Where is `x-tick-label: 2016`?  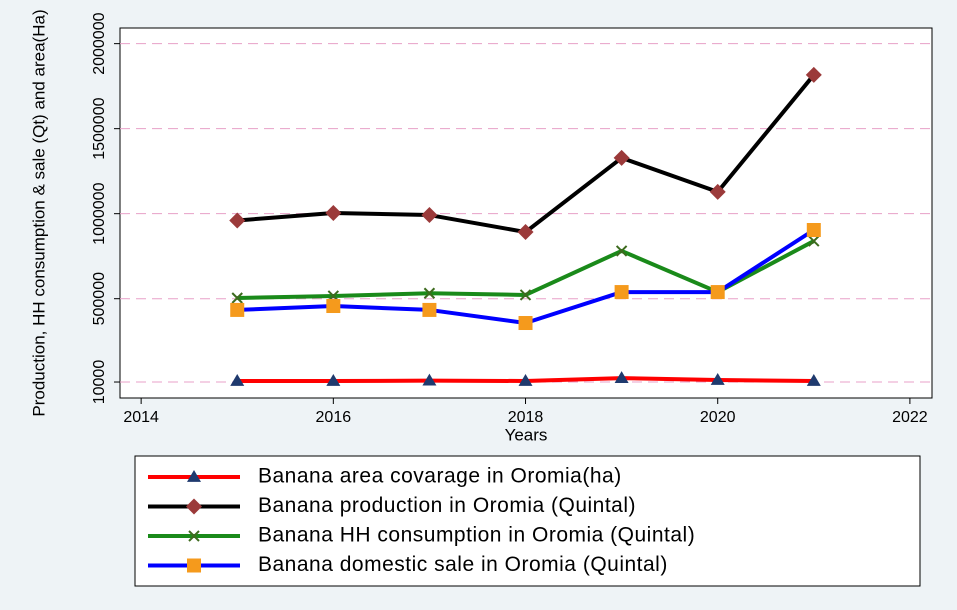
x-tick-label: 2016 is located at coordinates (334, 417).